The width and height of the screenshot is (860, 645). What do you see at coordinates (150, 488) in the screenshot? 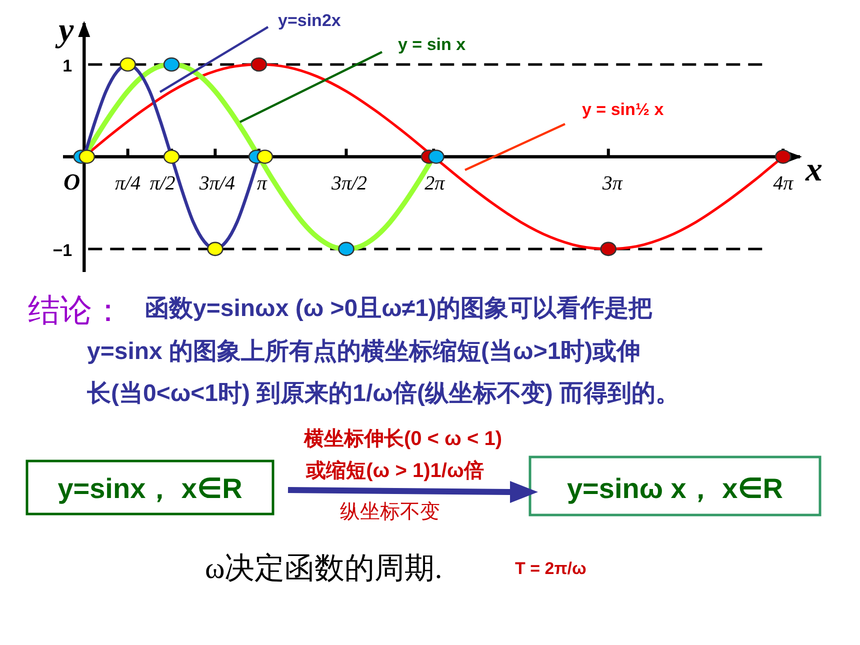
I see `text: y=sinx， x∈R` at bounding box center [150, 488].